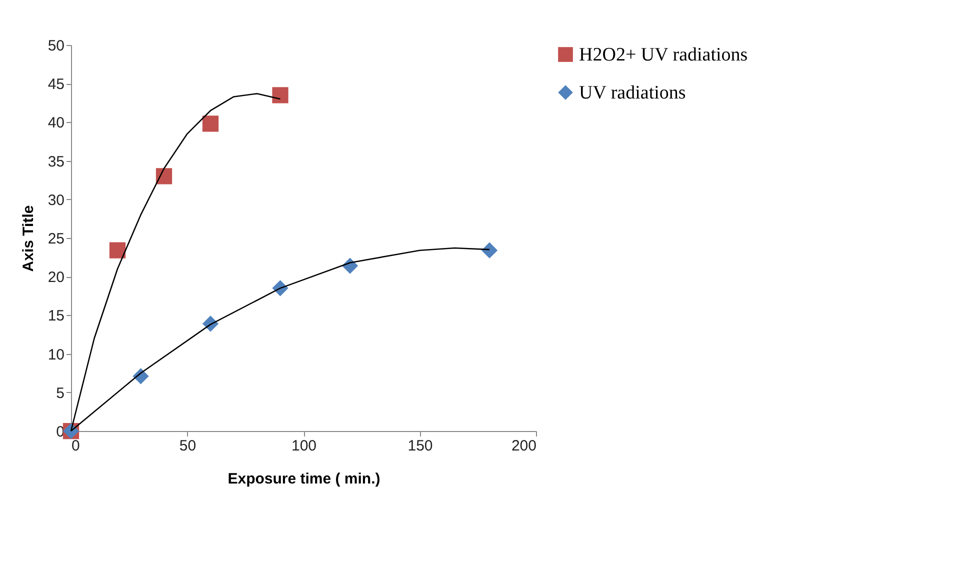 This screenshot has height=561, width=956. What do you see at coordinates (56, 355) in the screenshot?
I see `y-tick-label: 10` at bounding box center [56, 355].